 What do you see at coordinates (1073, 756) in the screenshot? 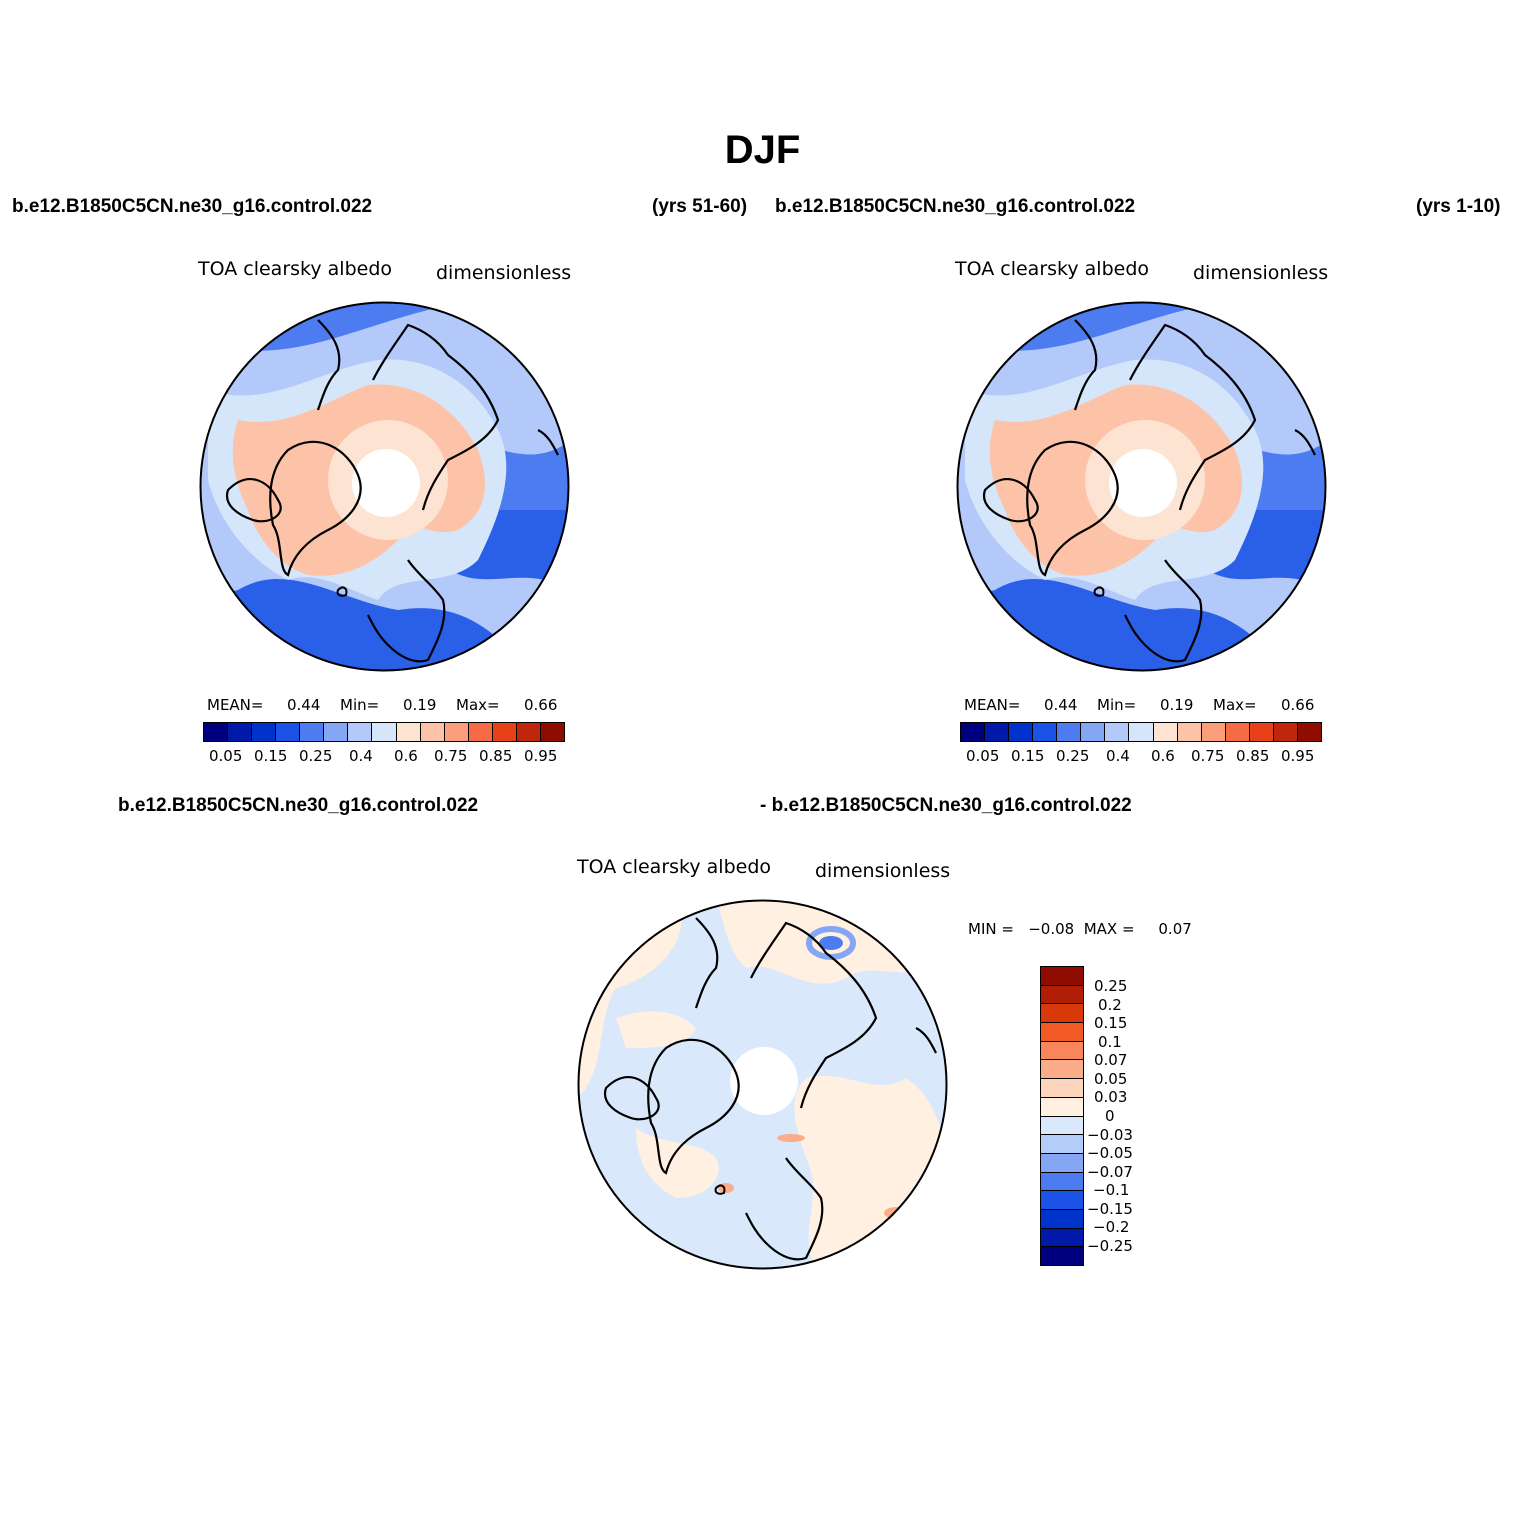
I see `panel2-tick: 0.25` at bounding box center [1073, 756].